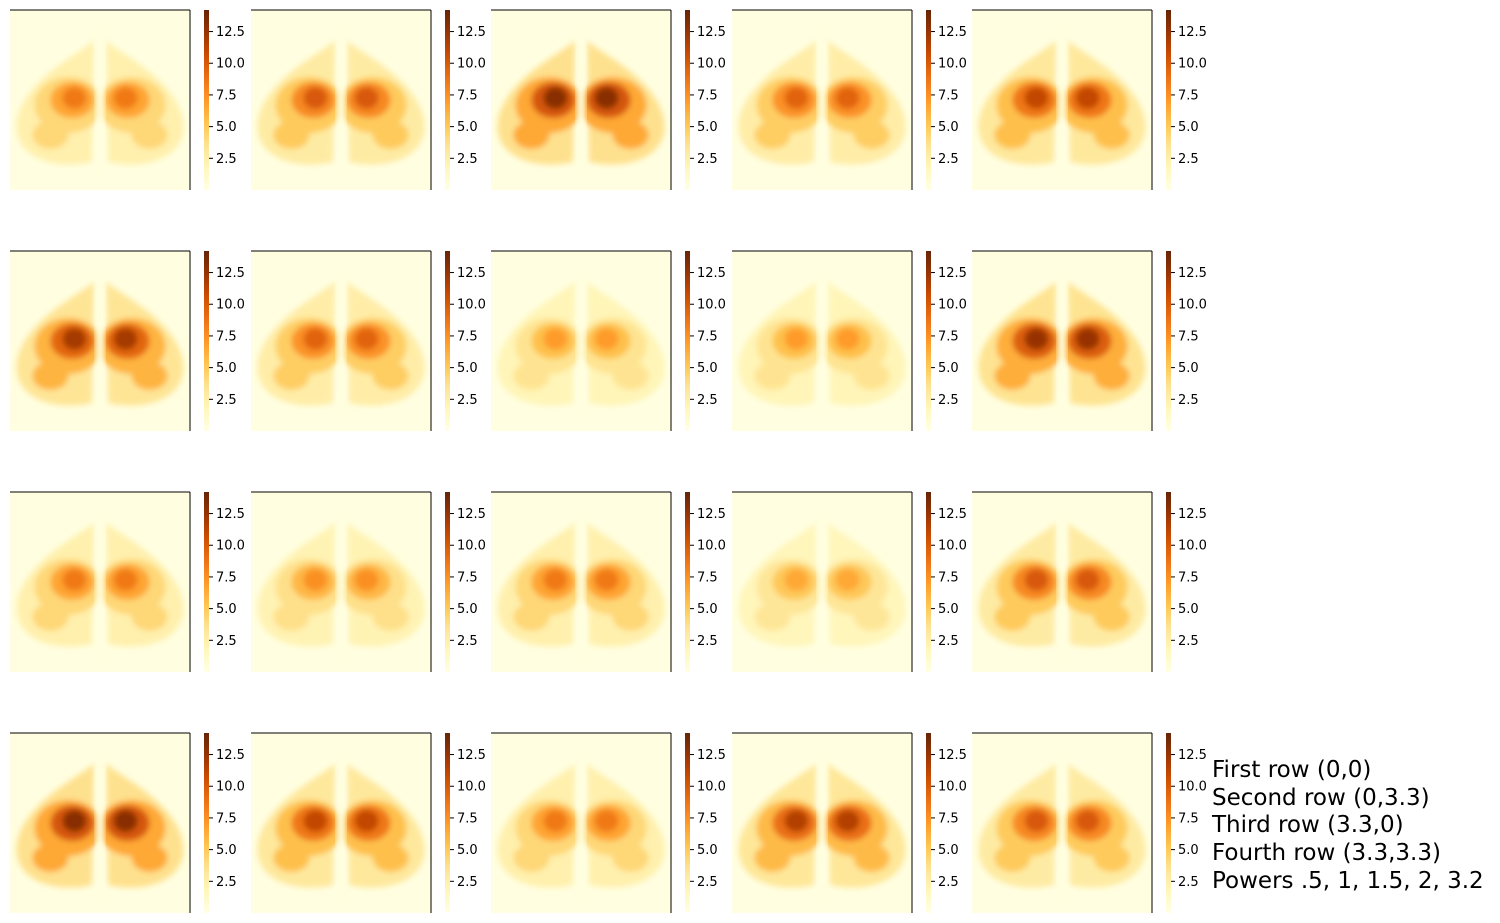 This screenshot has width=1500, height=923. What do you see at coordinates (1326, 853) in the screenshot?
I see `annotation-line-4: Fourth row (3.3,3.3)` at bounding box center [1326, 853].